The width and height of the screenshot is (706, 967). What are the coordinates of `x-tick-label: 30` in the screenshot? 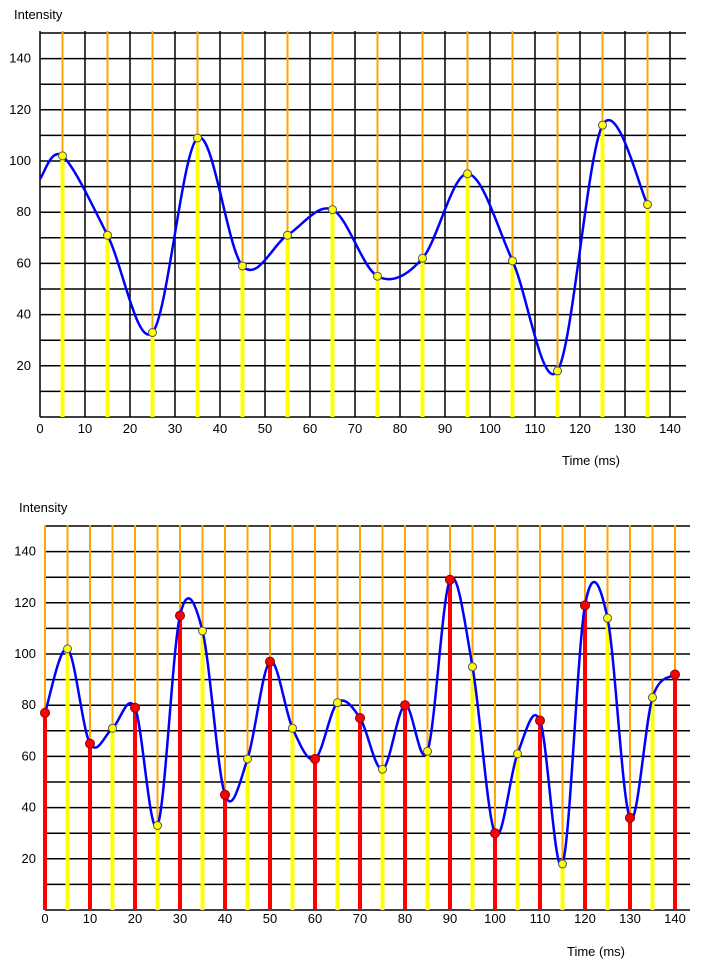 It's located at (180, 918).